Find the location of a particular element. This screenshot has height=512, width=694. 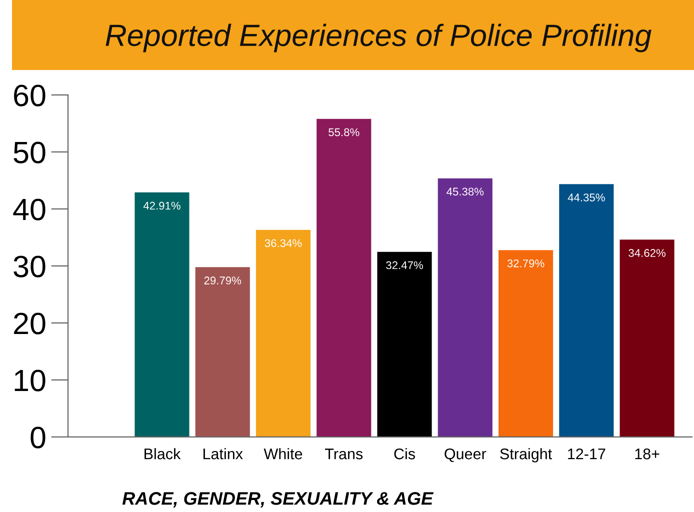

x-tick-label: White is located at coordinates (283, 454).